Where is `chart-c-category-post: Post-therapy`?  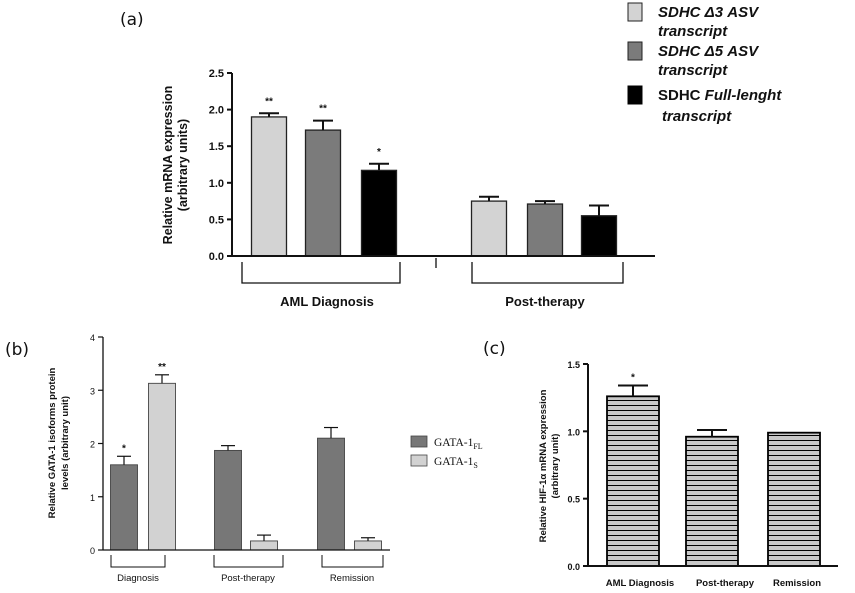
chart-c-category-post: Post-therapy is located at coordinates (725, 583).